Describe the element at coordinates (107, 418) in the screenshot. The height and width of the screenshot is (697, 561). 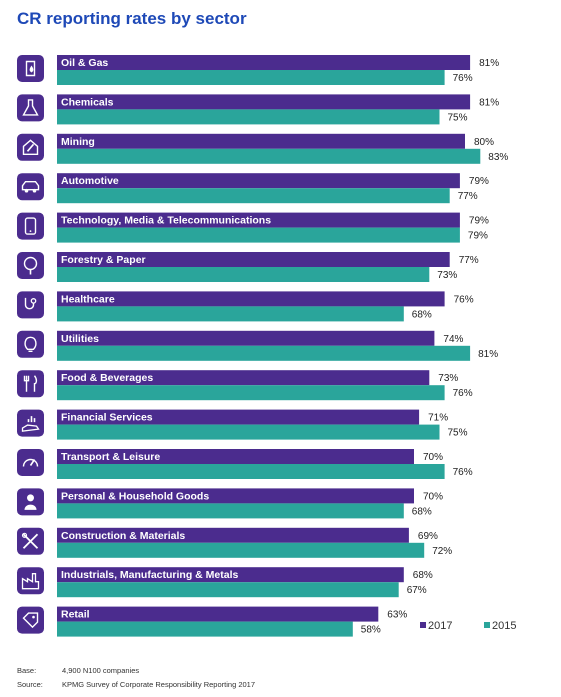
I see `sector-label: Financial Services` at that location.